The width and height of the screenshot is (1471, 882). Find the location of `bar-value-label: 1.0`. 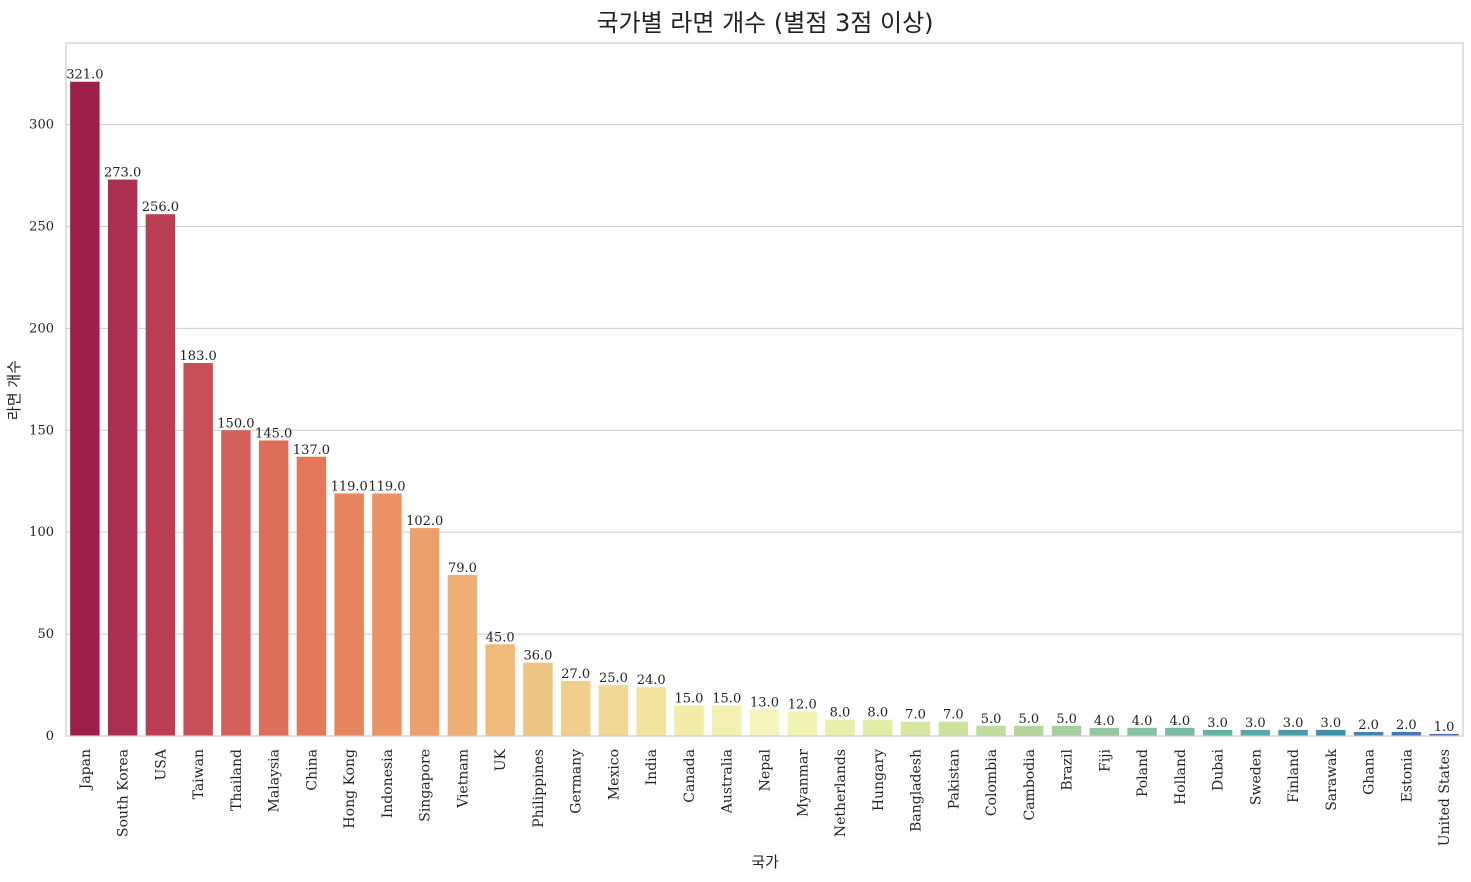

bar-value-label: 1.0 is located at coordinates (1444, 727).